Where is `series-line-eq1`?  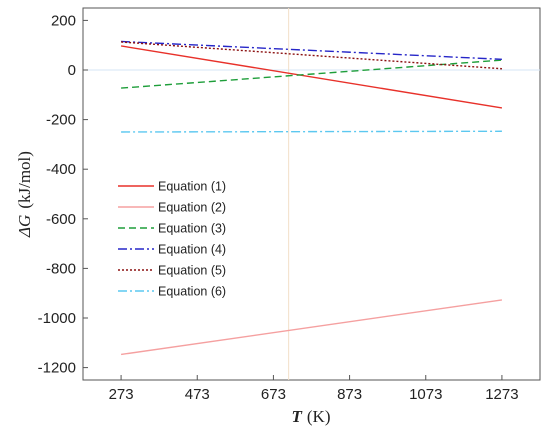 series-line-eq1 is located at coordinates (311, 77).